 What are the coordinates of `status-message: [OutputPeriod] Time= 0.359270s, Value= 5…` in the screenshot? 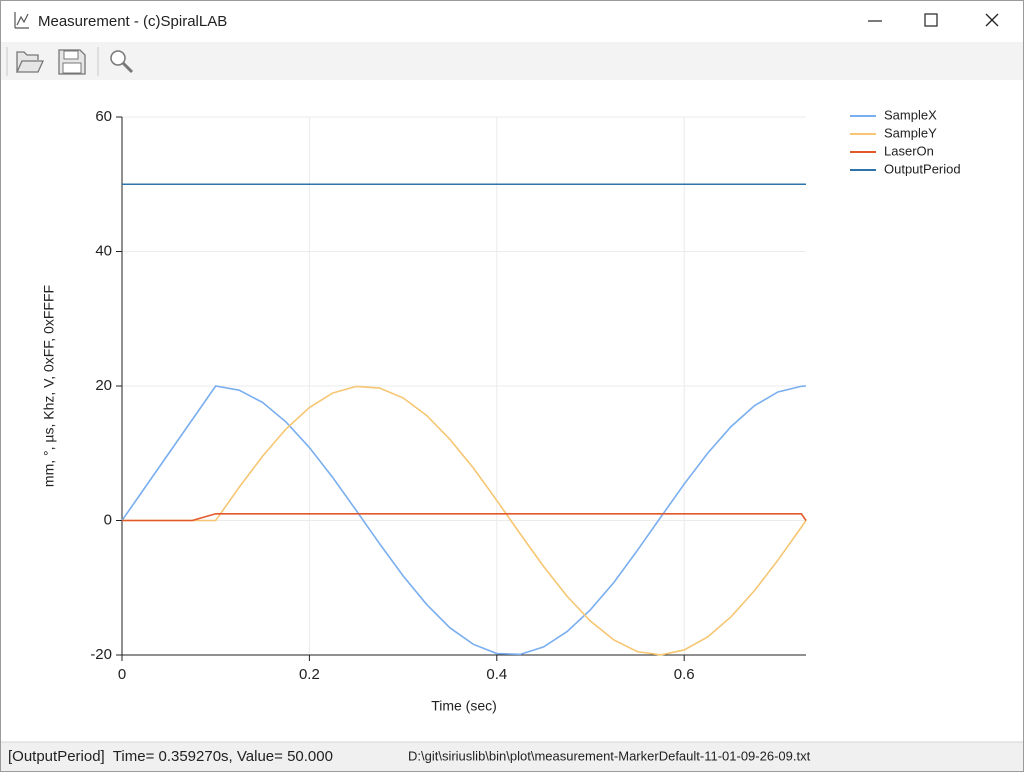 It's located at (170, 756).